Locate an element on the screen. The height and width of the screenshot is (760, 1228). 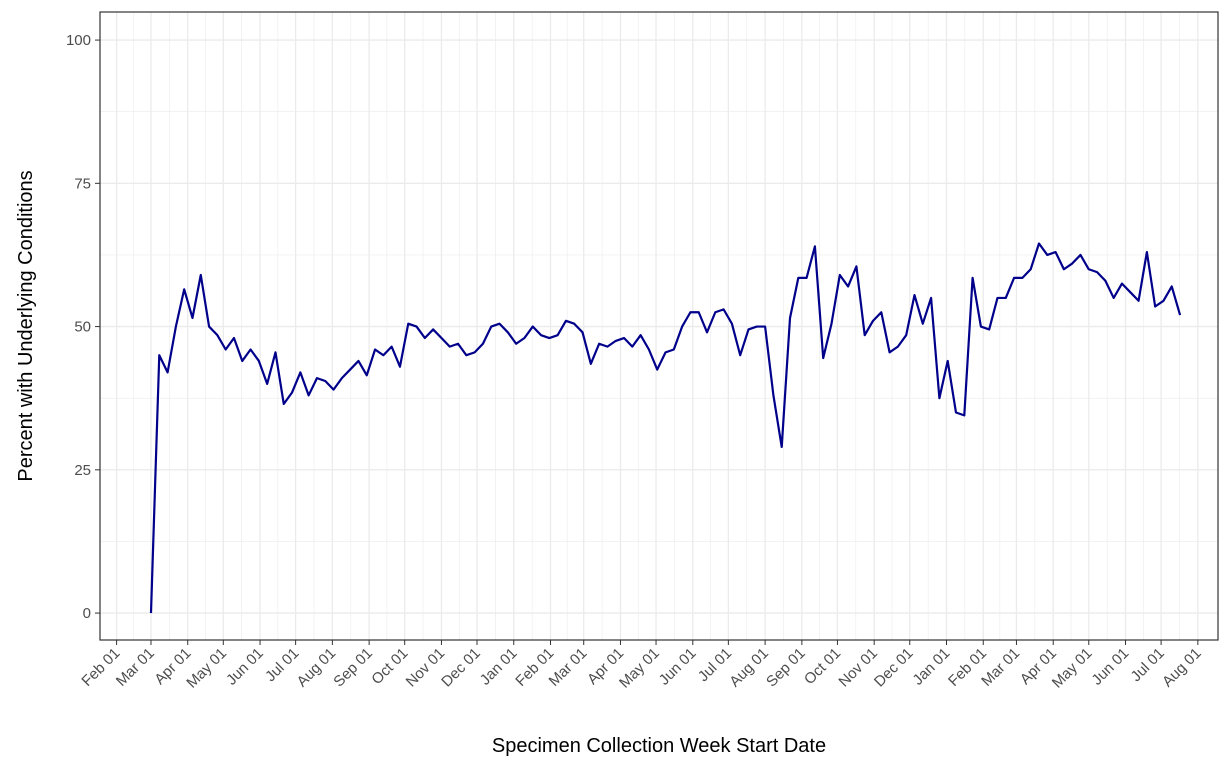
y-tick-label: 75 is located at coordinates (82, 183).